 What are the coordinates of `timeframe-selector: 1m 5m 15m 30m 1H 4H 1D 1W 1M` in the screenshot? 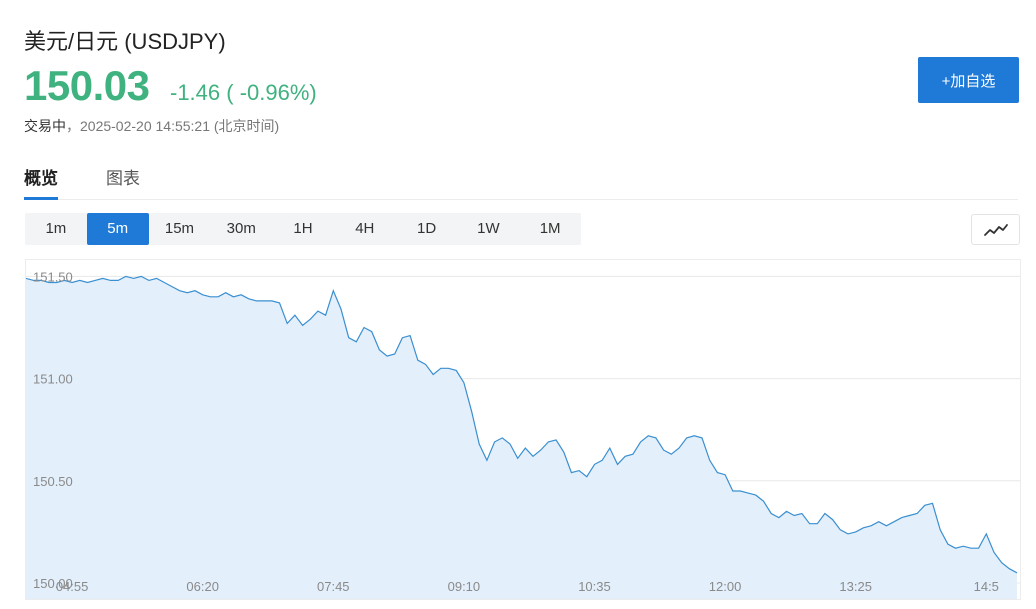 It's located at (303, 229).